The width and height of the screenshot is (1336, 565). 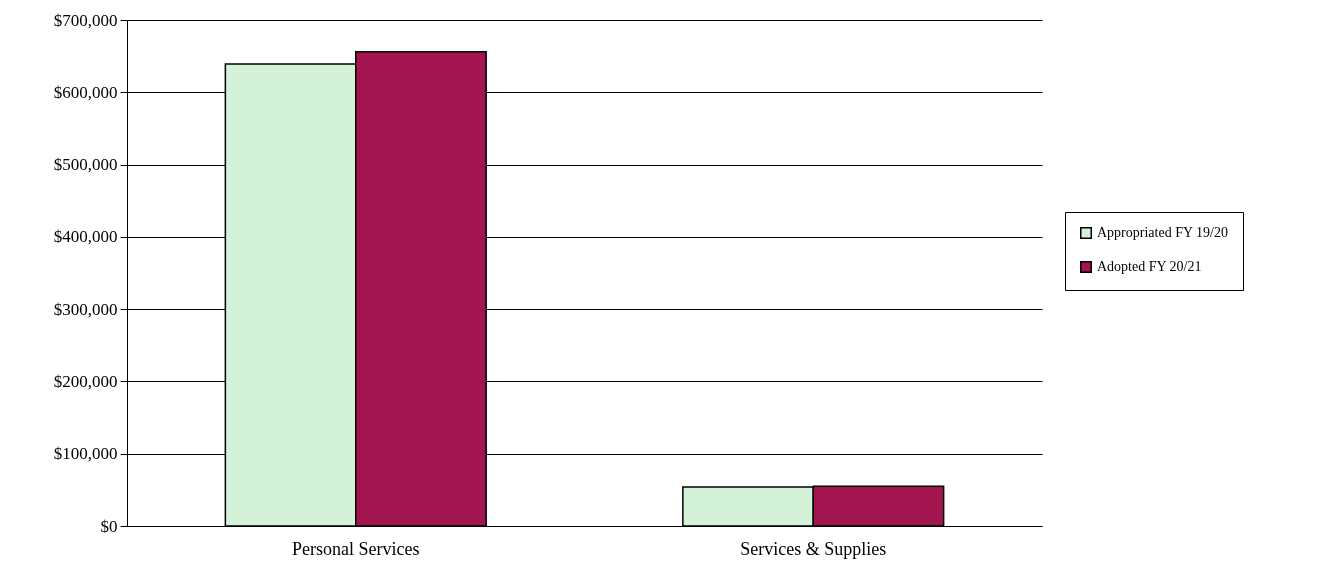 I want to click on y-tick-label: $400,000, so click(x=85, y=237).